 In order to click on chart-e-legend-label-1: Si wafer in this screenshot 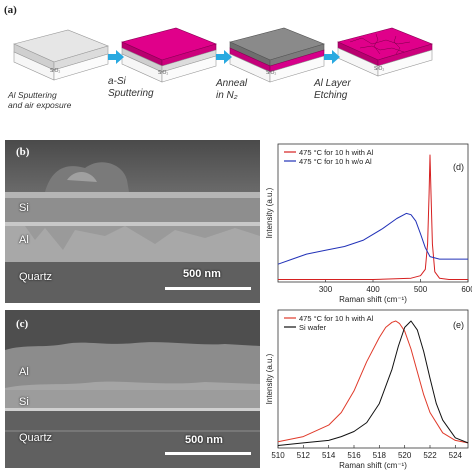, I will do `click(313, 327)`.